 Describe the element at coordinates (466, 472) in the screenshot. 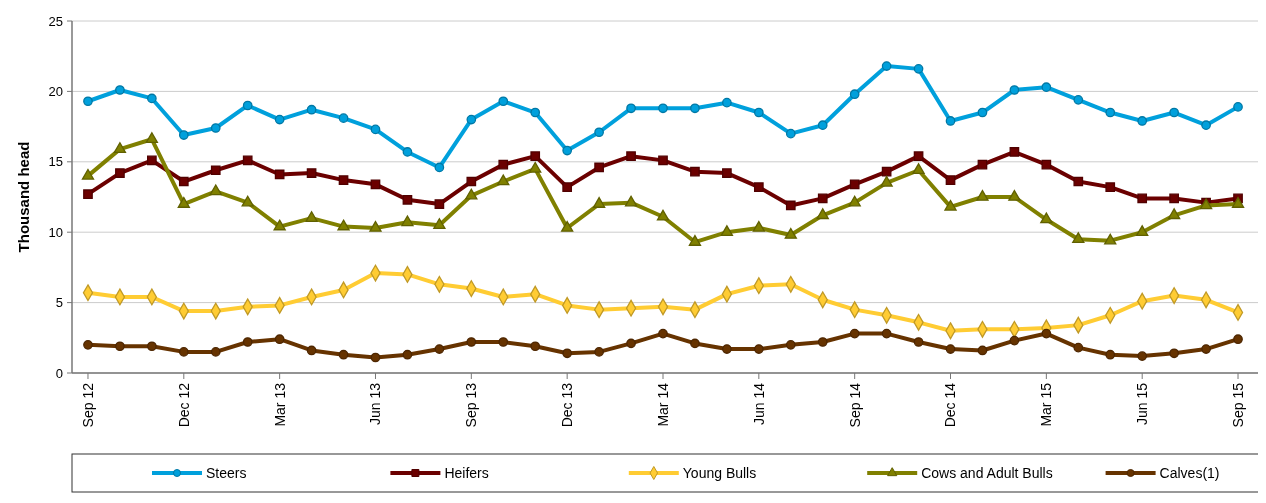

I see `legend-label: Heifers` at that location.